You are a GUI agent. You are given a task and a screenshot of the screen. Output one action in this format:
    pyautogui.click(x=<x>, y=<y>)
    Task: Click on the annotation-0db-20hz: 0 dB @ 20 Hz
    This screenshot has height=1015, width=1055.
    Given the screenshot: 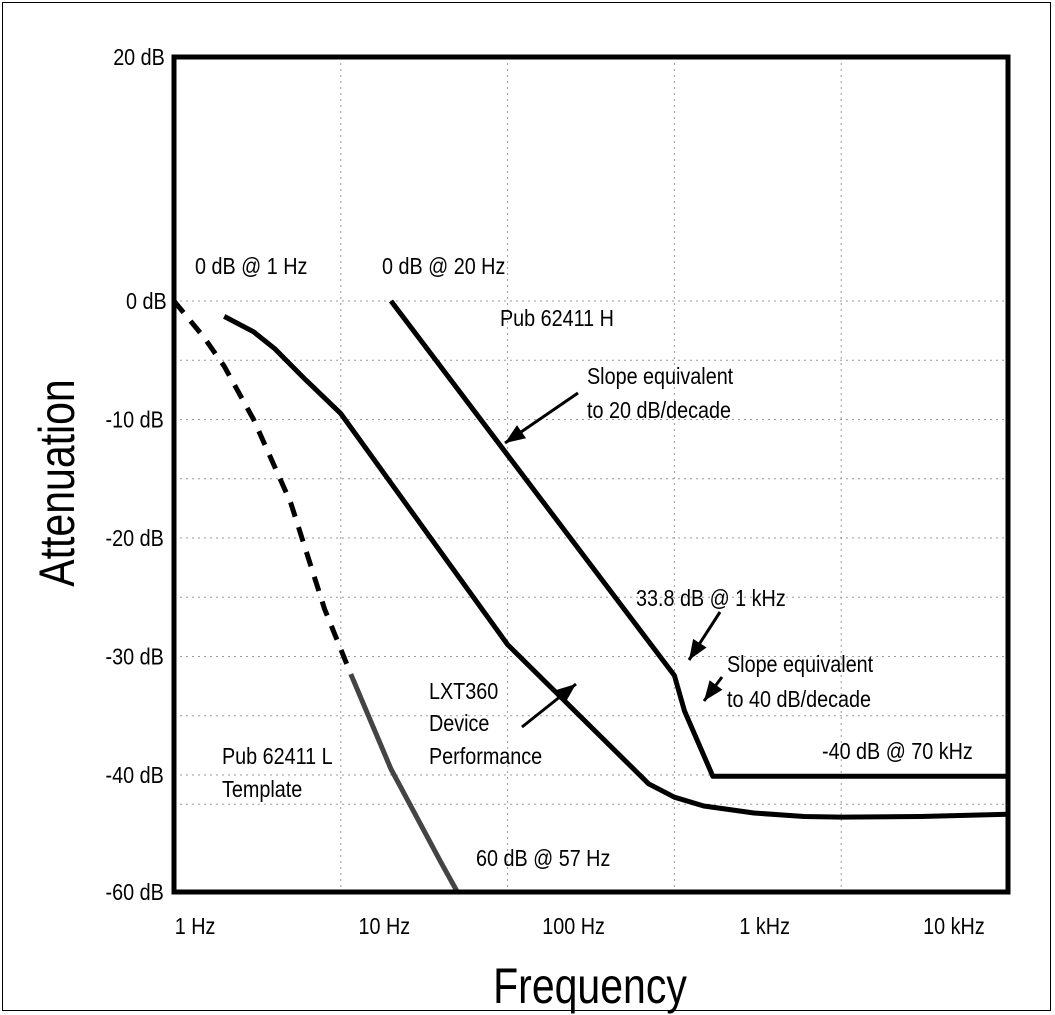 What is the action you would take?
    pyautogui.click(x=443, y=267)
    